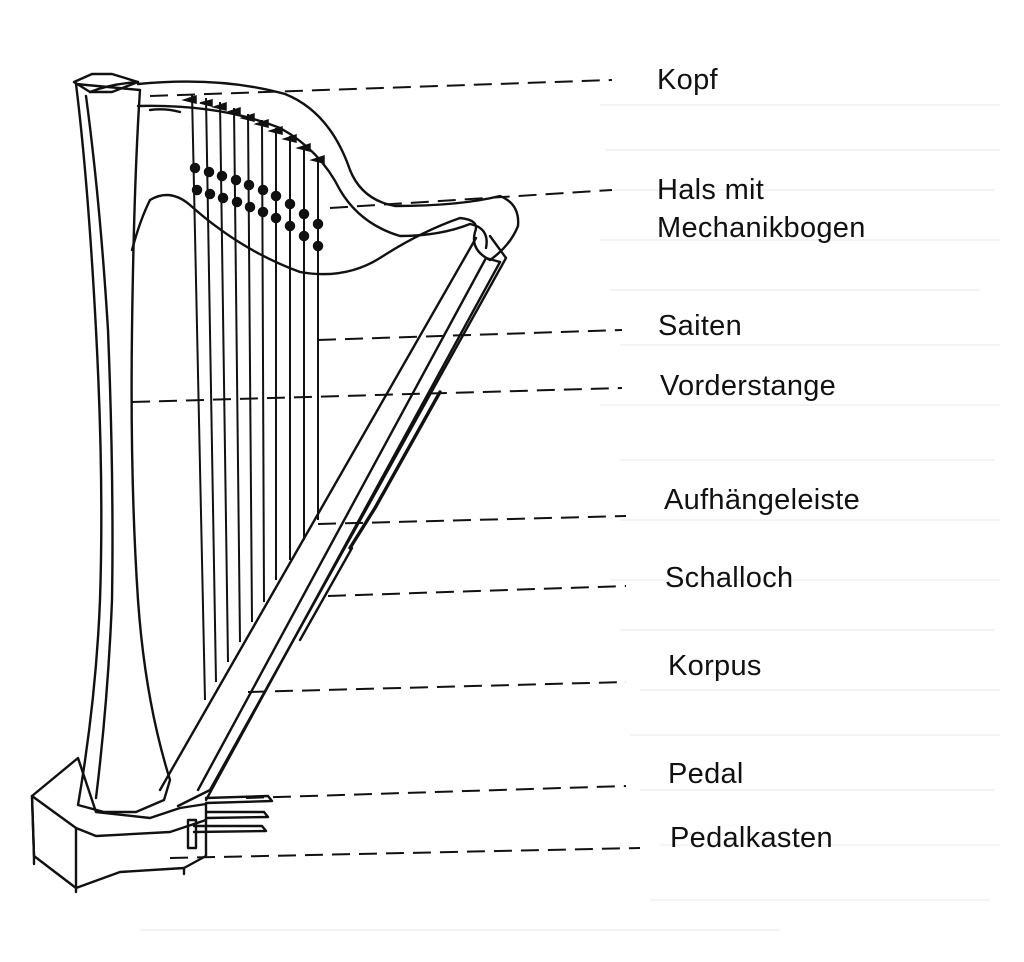 The image size is (1024, 962). Describe the element at coordinates (381, 88) in the screenshot. I see `leader-kopf` at that location.